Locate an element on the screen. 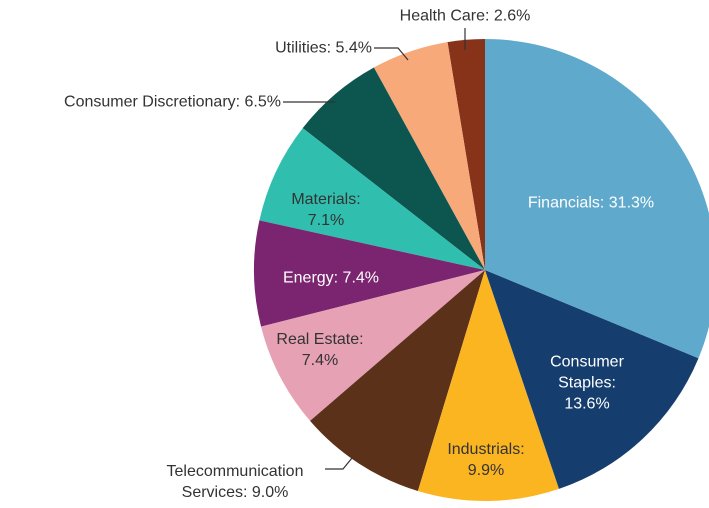  slice-label: Utilities: 5.4% is located at coordinates (323, 48).